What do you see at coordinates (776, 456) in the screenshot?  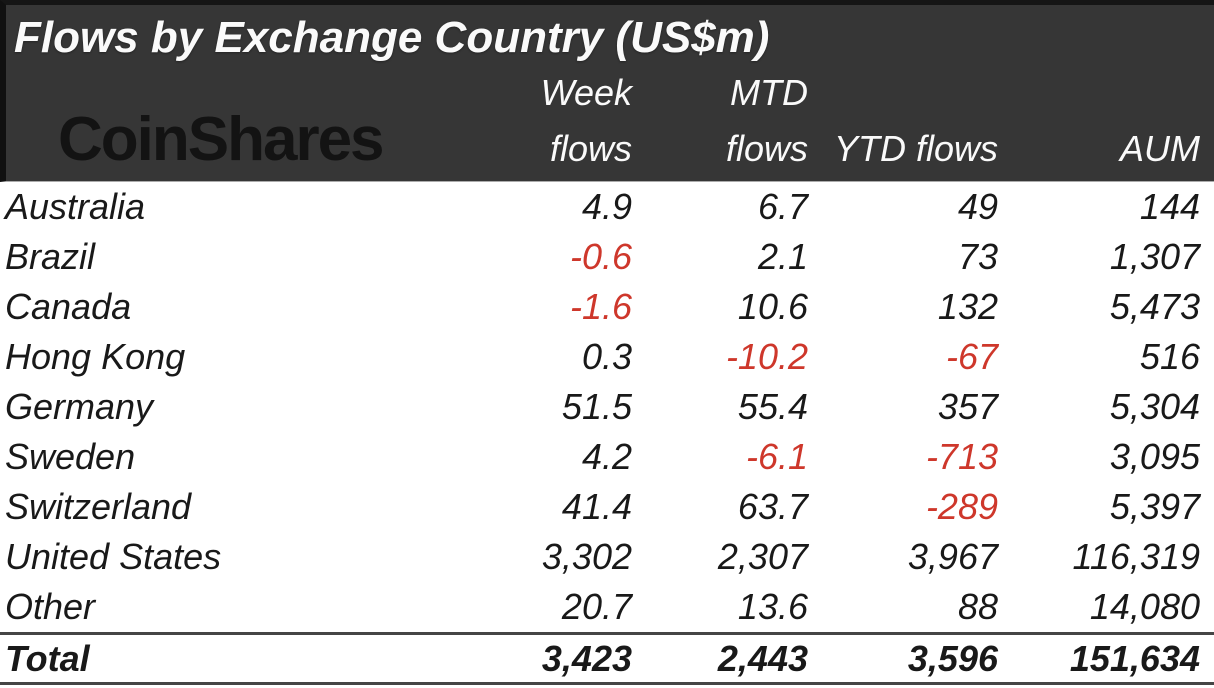 I see `cell-mtd-flows: -6.1` at bounding box center [776, 456].